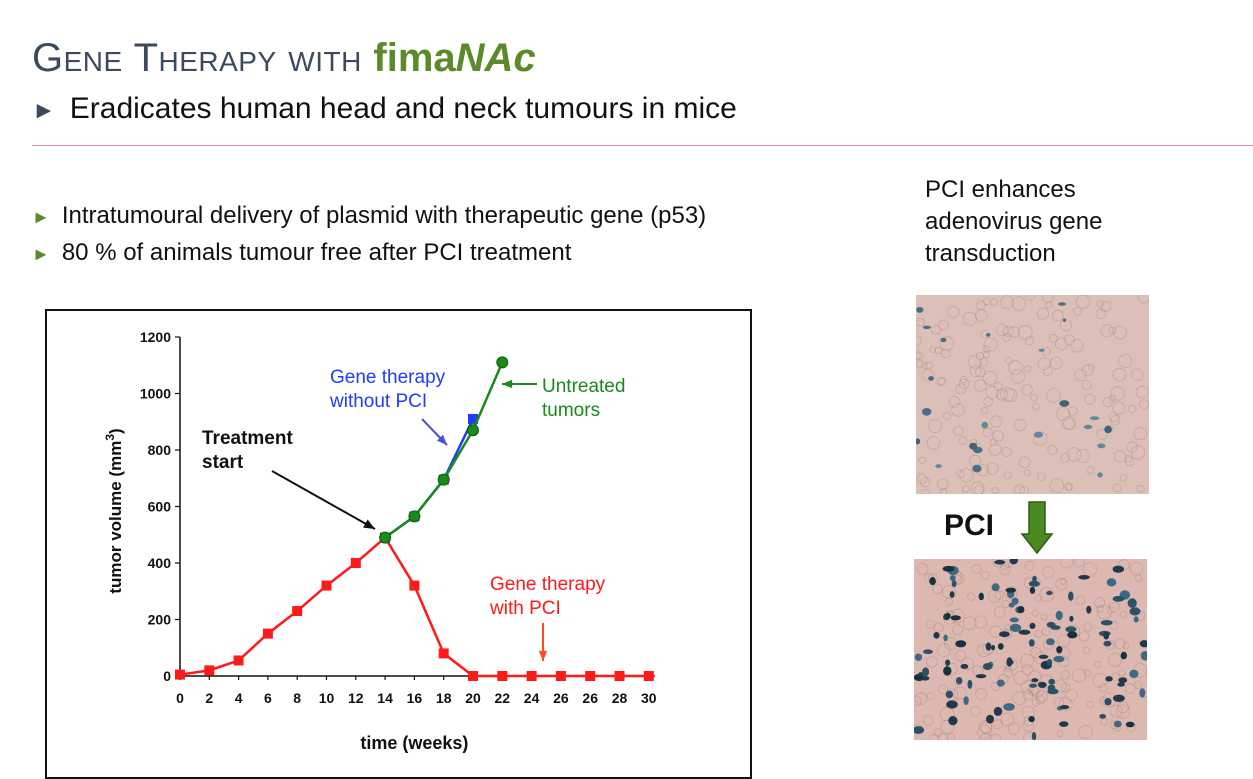 The image size is (1253, 779). I want to click on microscopy-image-before, so click(1032, 394).